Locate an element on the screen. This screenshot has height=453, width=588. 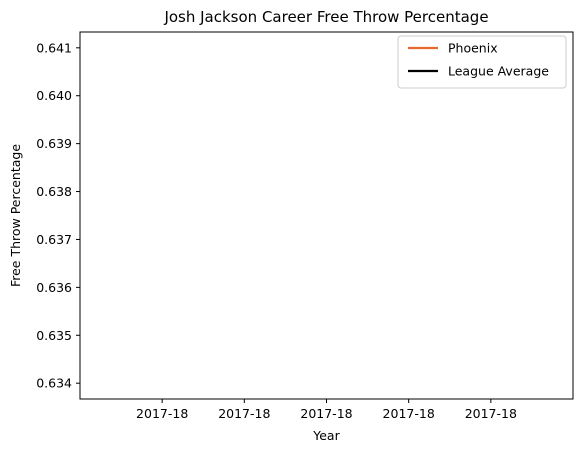
y-tick-label: 0.636 is located at coordinates (54, 287).